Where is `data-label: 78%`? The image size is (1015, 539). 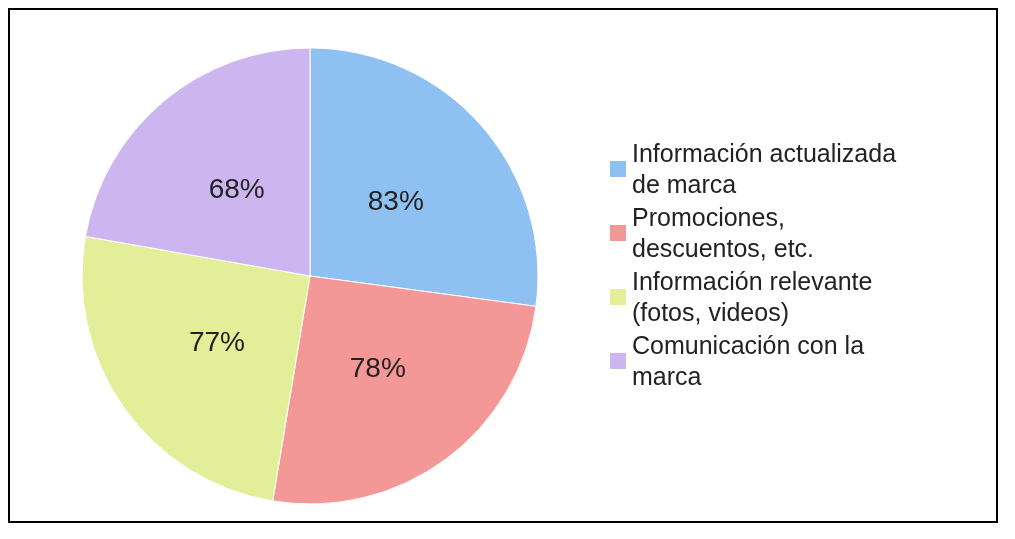
data-label: 78% is located at coordinates (377, 367).